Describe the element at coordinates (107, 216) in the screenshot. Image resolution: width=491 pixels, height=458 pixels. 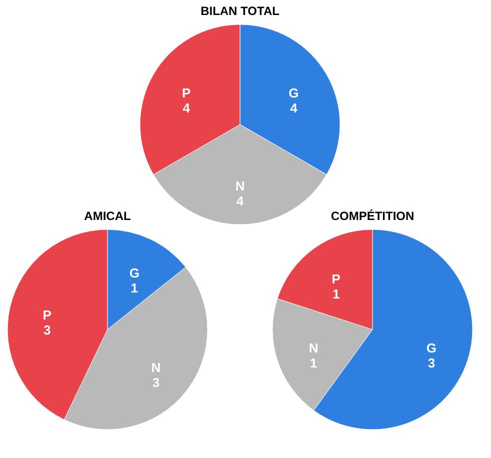
I see `chart-title: AMICAL` at that location.